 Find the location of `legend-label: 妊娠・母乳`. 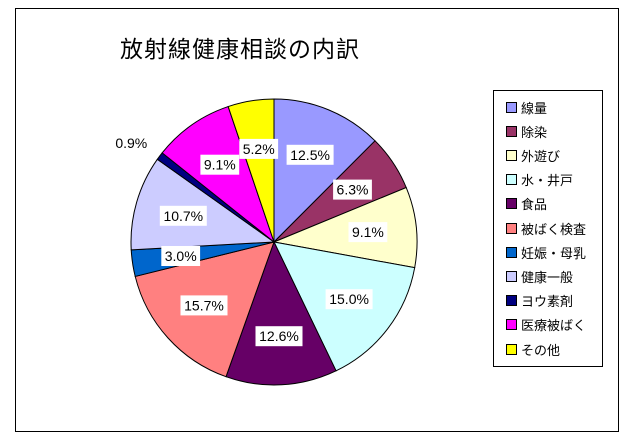

legend-label: 妊娠・母乳 is located at coordinates (554, 254).